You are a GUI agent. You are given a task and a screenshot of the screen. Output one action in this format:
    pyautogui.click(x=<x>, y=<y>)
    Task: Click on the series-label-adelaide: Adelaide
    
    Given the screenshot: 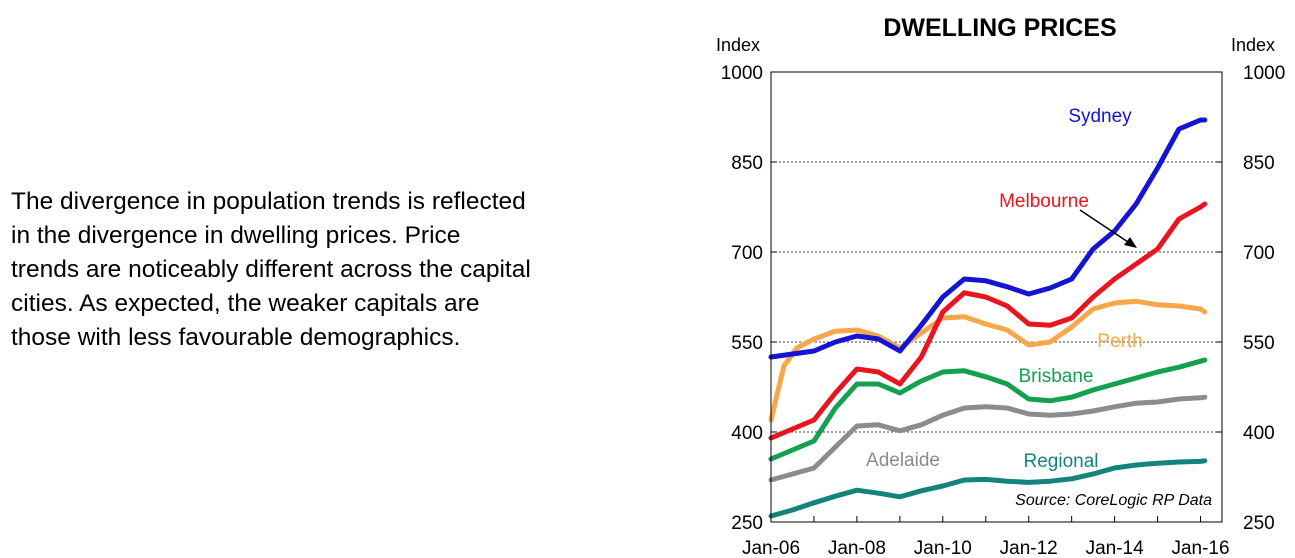 What is the action you would take?
    pyautogui.click(x=903, y=460)
    